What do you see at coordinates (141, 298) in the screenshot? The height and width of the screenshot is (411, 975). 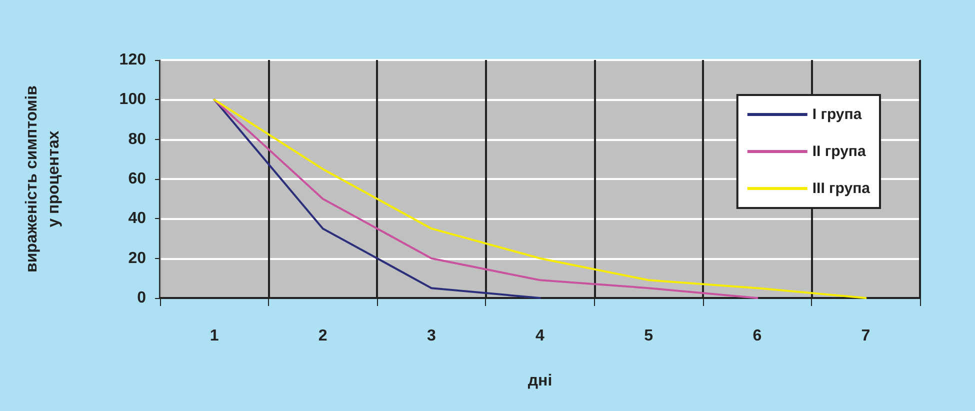 I see `y-tick-label: 0` at bounding box center [141, 298].